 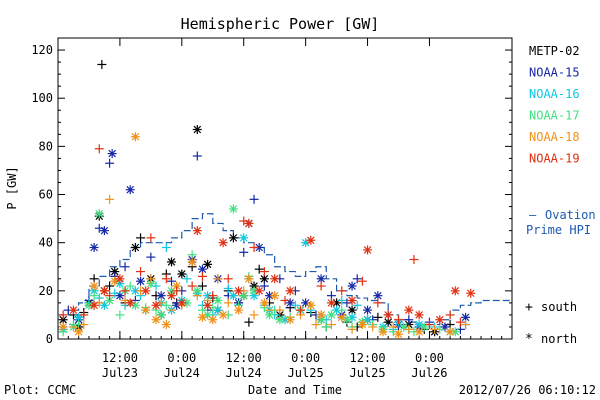 What do you see at coordinates (181, 358) in the screenshot?
I see `x-tick-time-label: 0:00` at bounding box center [181, 358].